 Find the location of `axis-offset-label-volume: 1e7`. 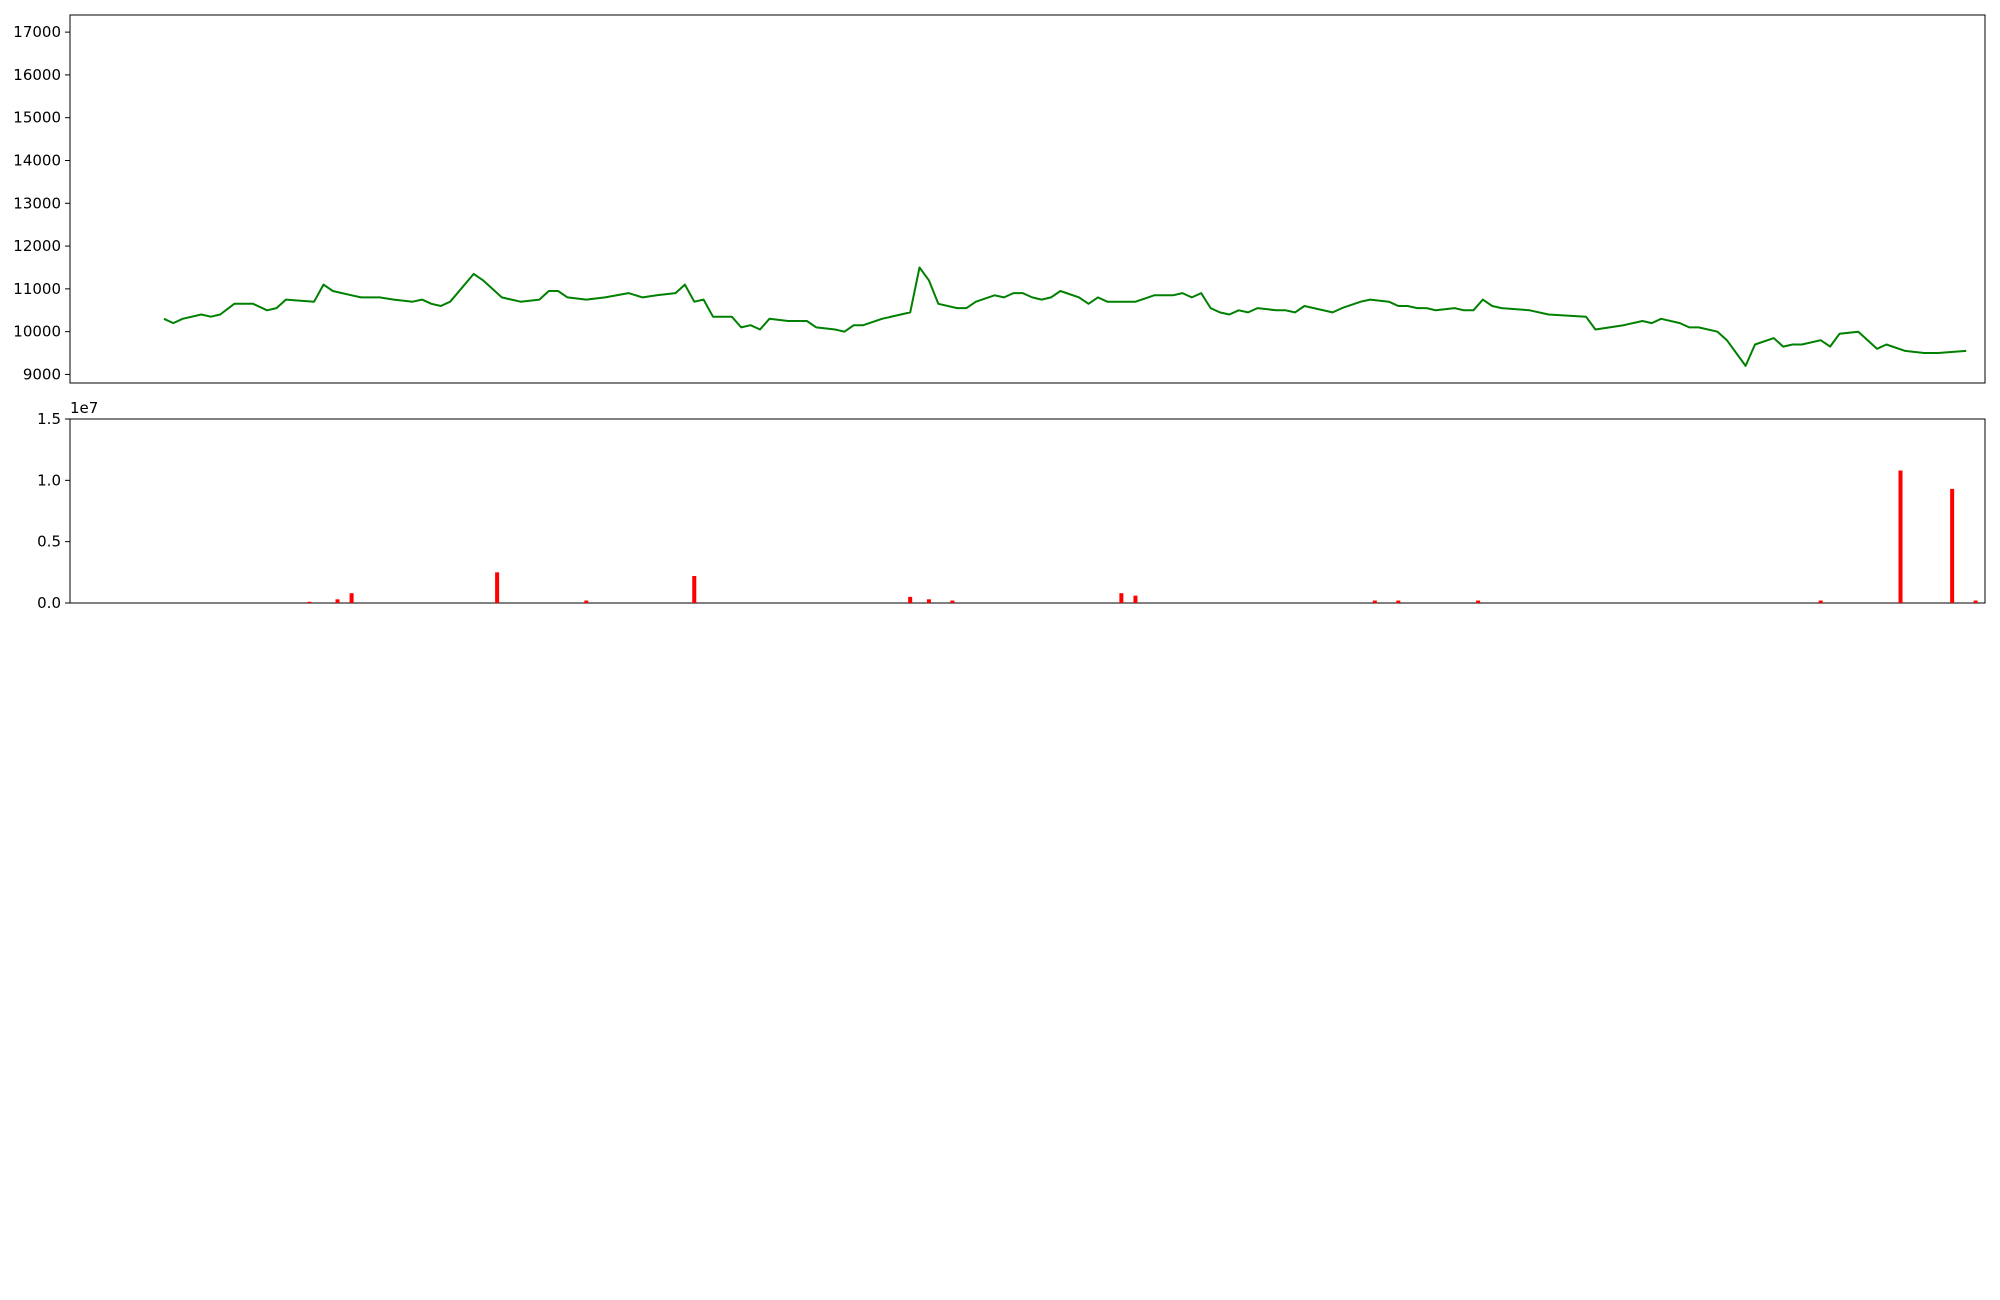

axis-offset-label-volume: 1e7 is located at coordinates (84, 408).